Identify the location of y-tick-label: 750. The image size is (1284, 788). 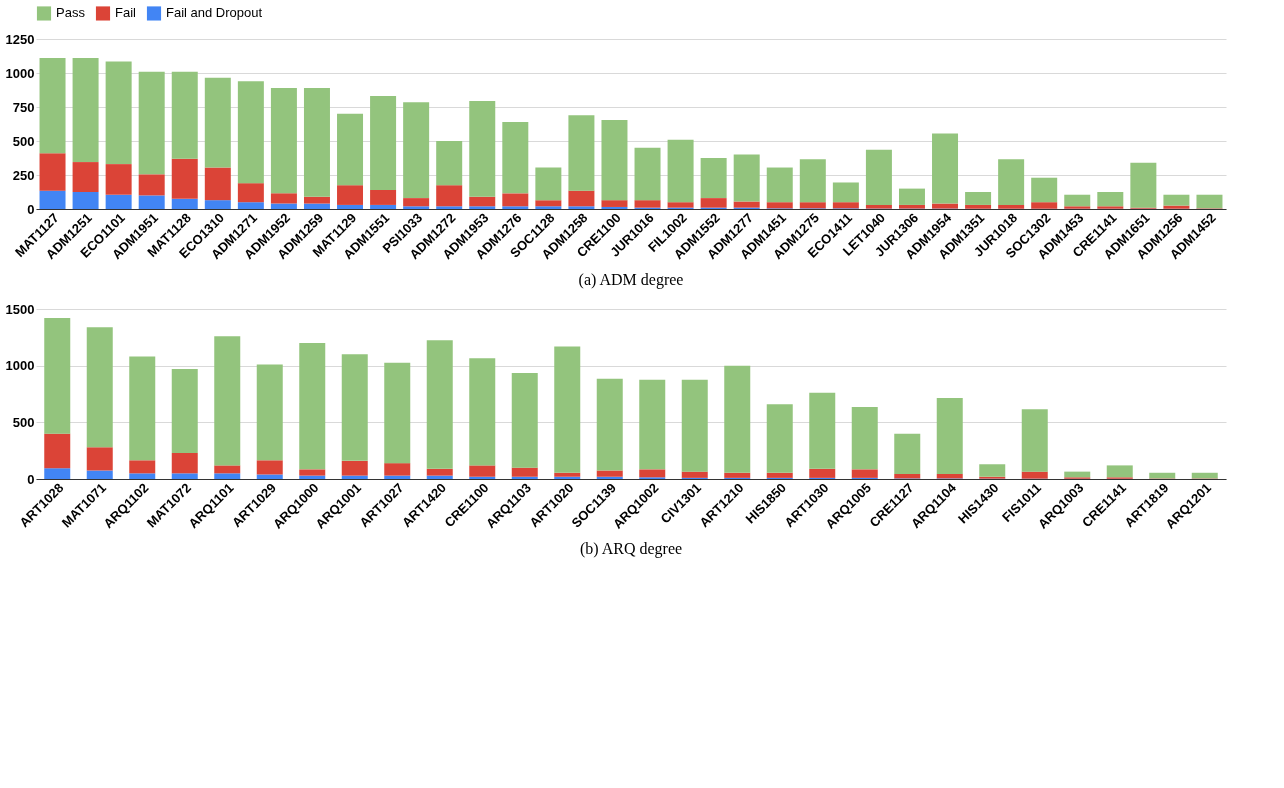
(23, 107).